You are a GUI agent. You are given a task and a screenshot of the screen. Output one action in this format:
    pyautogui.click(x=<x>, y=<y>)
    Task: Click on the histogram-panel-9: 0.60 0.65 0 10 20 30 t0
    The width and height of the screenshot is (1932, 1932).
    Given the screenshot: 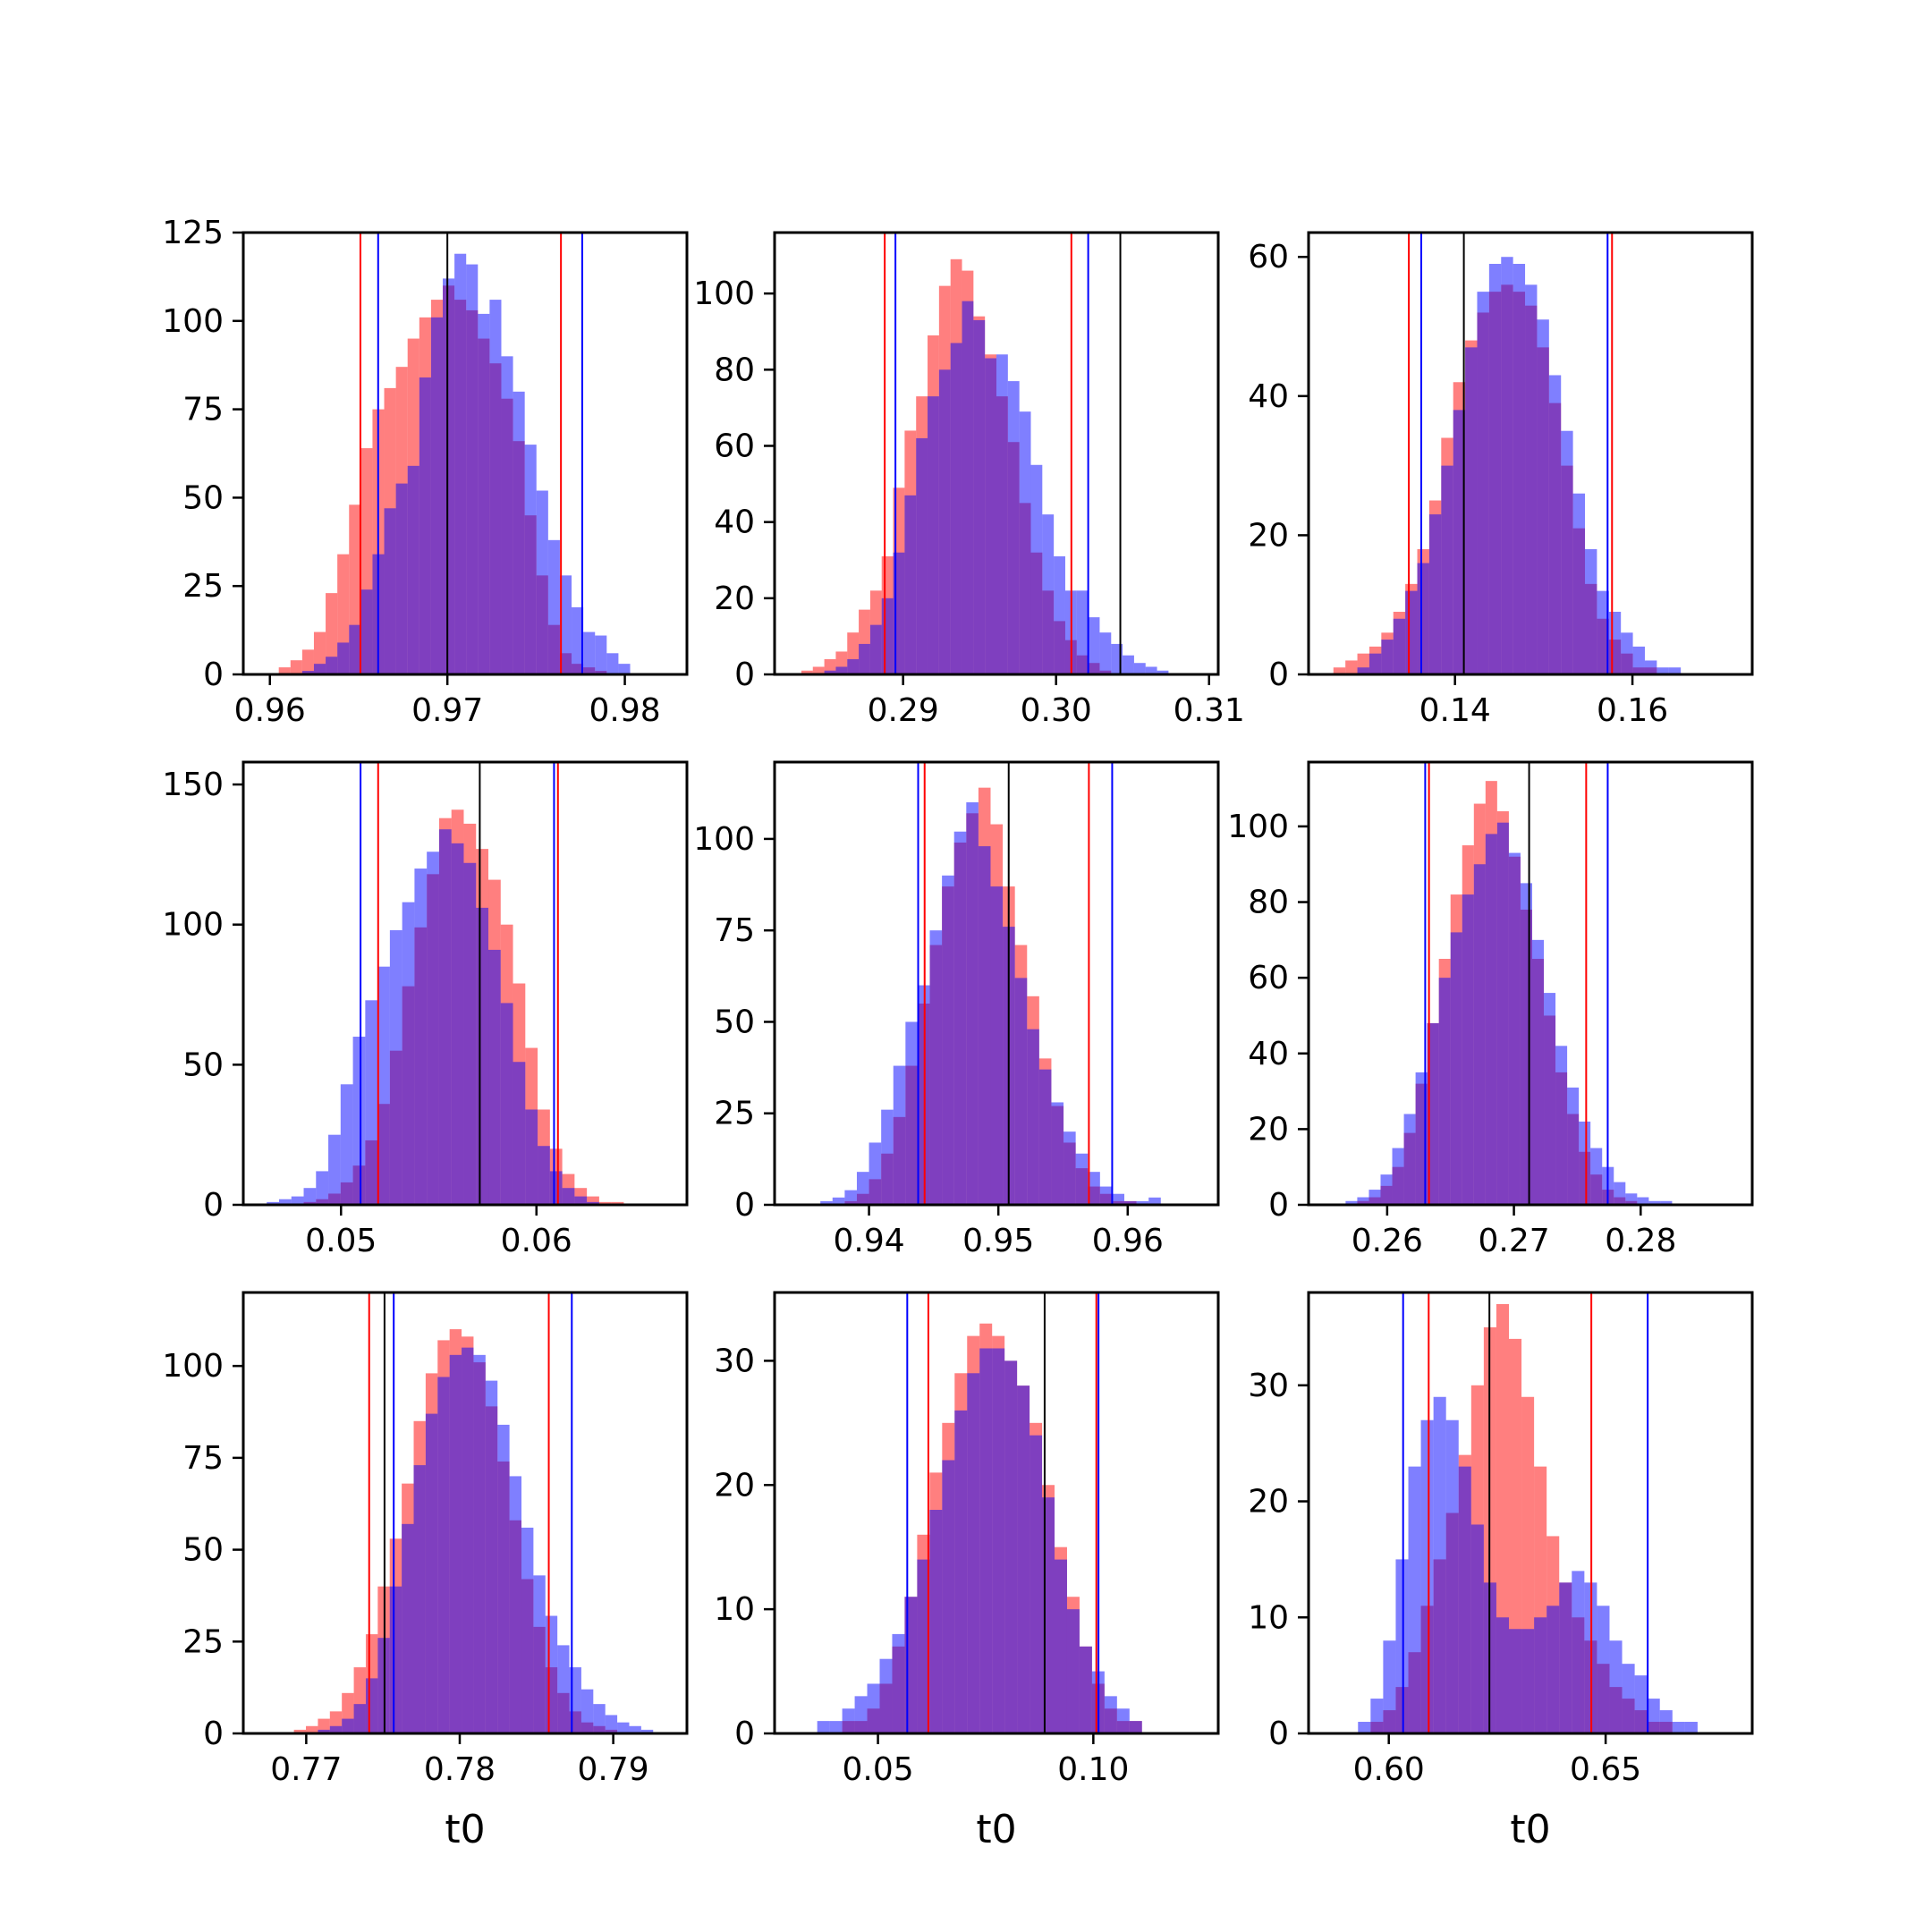 What is the action you would take?
    pyautogui.click(x=1501, y=1571)
    